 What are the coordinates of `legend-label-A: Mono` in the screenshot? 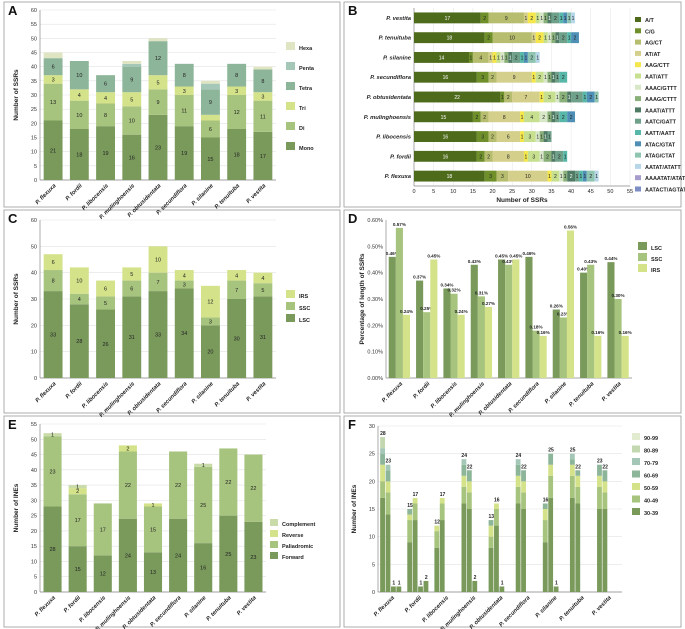 It's located at (306, 149).